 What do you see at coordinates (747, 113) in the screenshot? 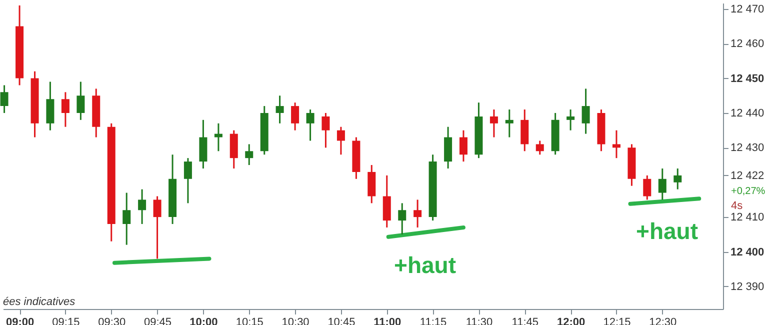
I see `y-tick-label: 12 440` at bounding box center [747, 113].